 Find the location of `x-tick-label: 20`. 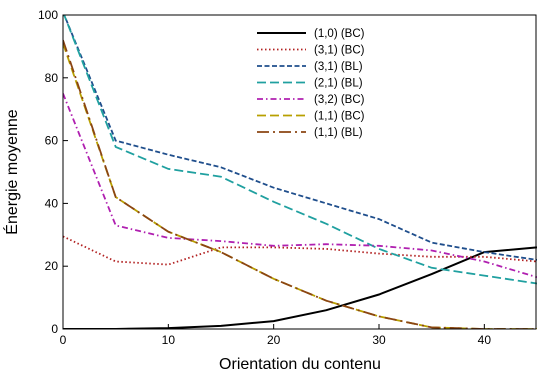

x-tick-label: 20 is located at coordinates (274, 340).